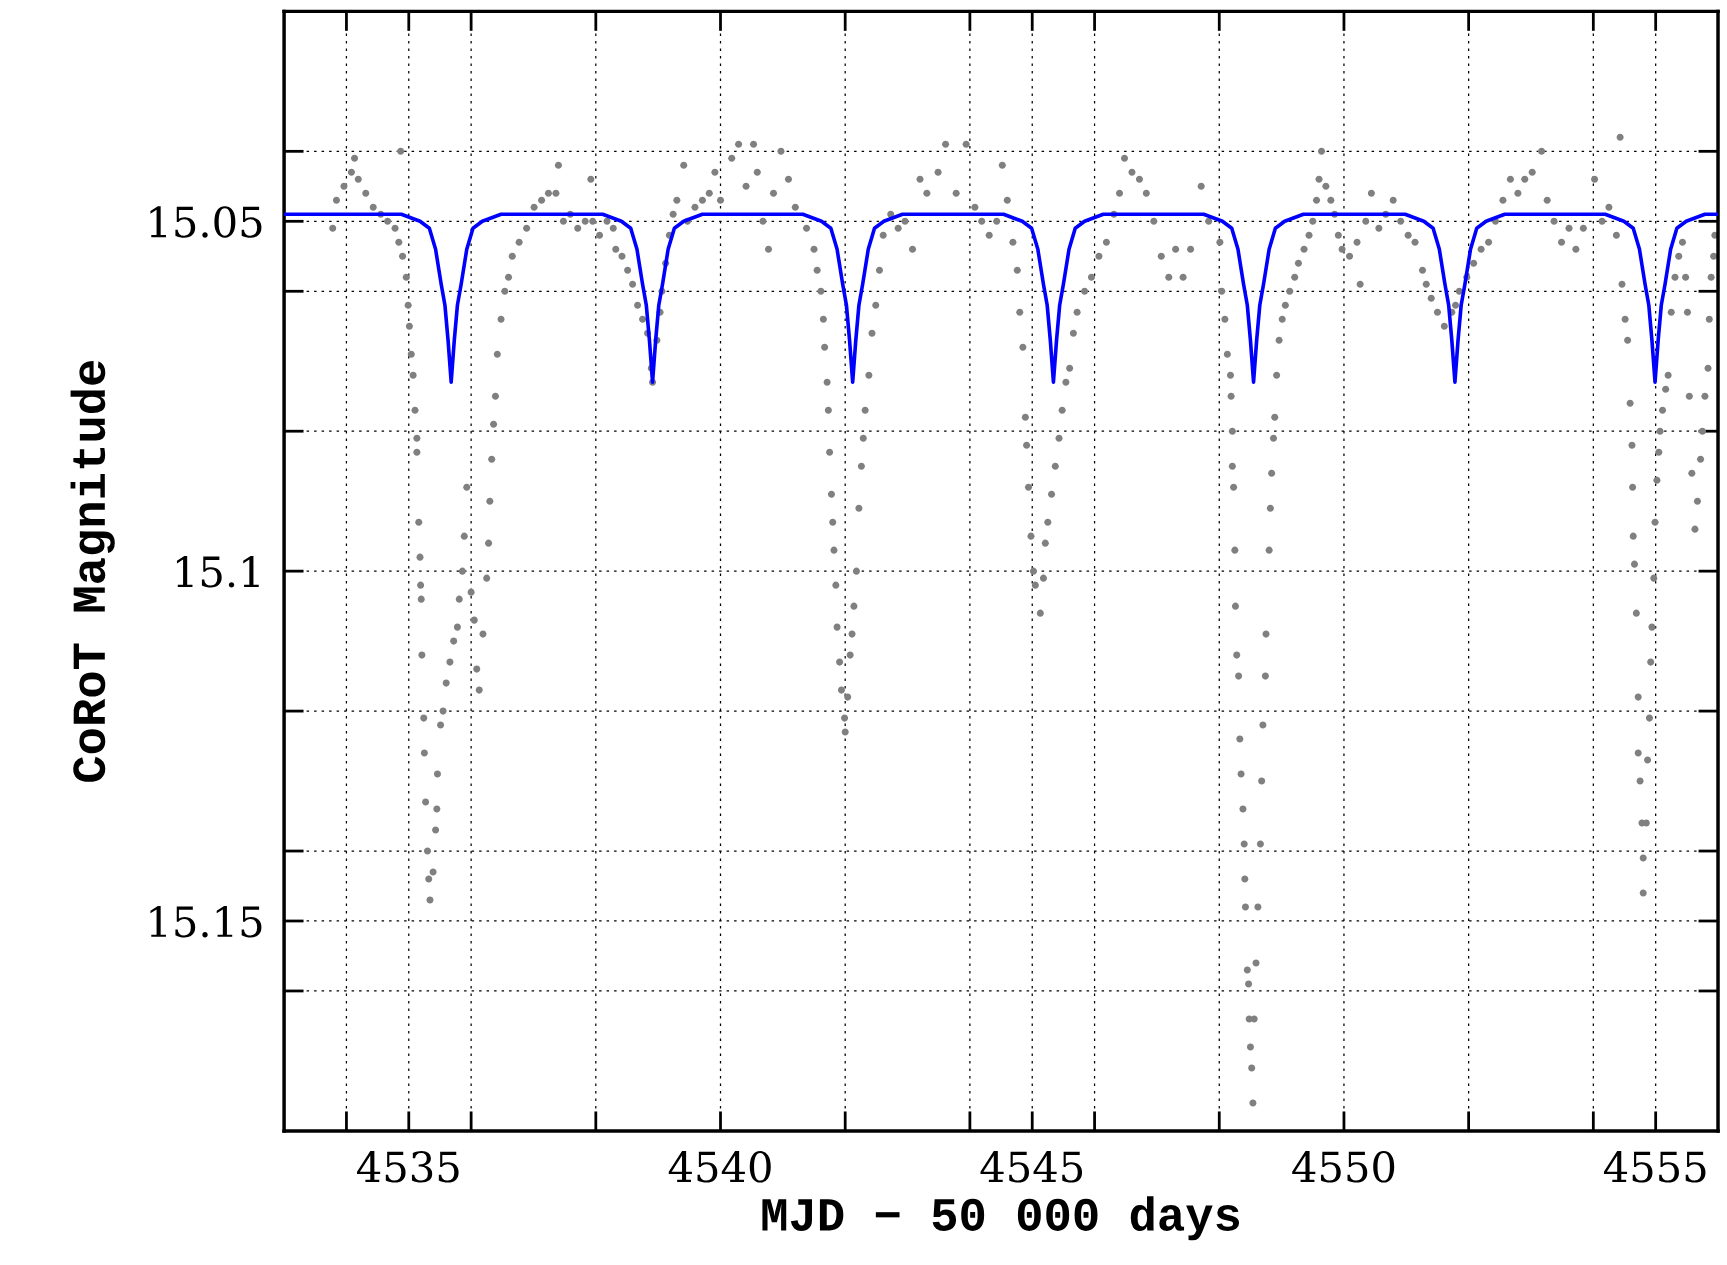  I want to click on x-axis-title: MJD − 50 000 days, so click(1001, 1218).